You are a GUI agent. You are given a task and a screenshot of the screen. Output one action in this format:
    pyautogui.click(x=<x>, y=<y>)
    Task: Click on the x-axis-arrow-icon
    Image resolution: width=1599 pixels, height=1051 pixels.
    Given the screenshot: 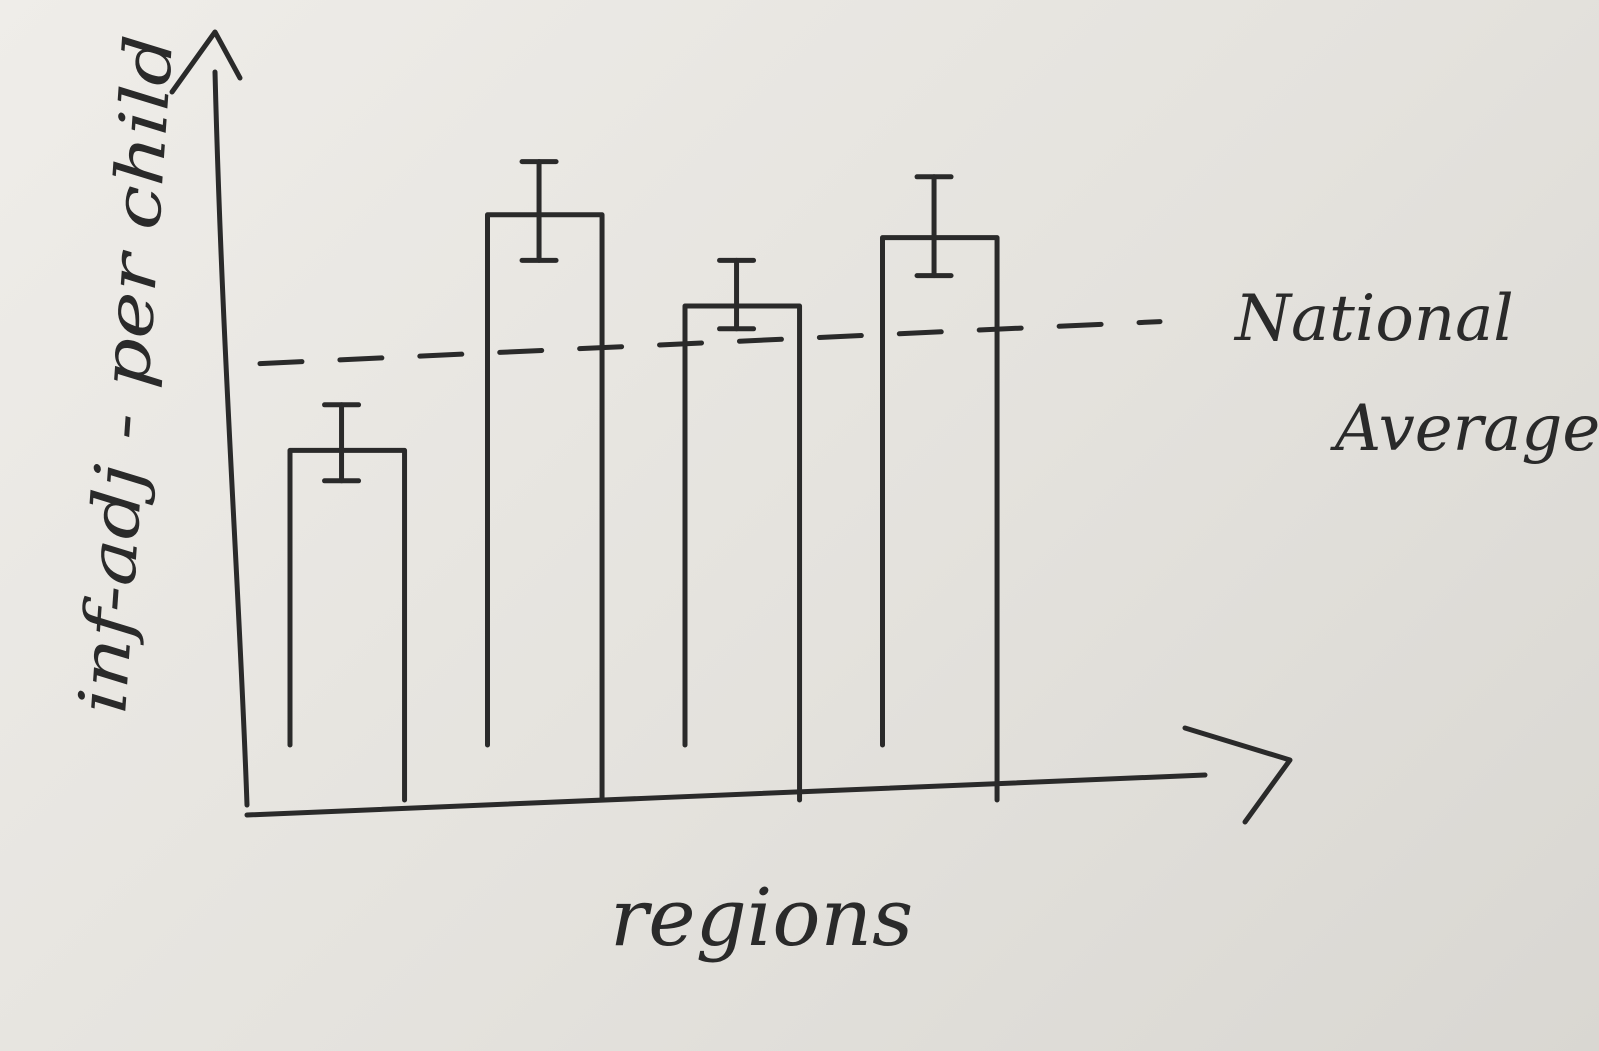 What is the action you would take?
    pyautogui.click(x=1237, y=775)
    